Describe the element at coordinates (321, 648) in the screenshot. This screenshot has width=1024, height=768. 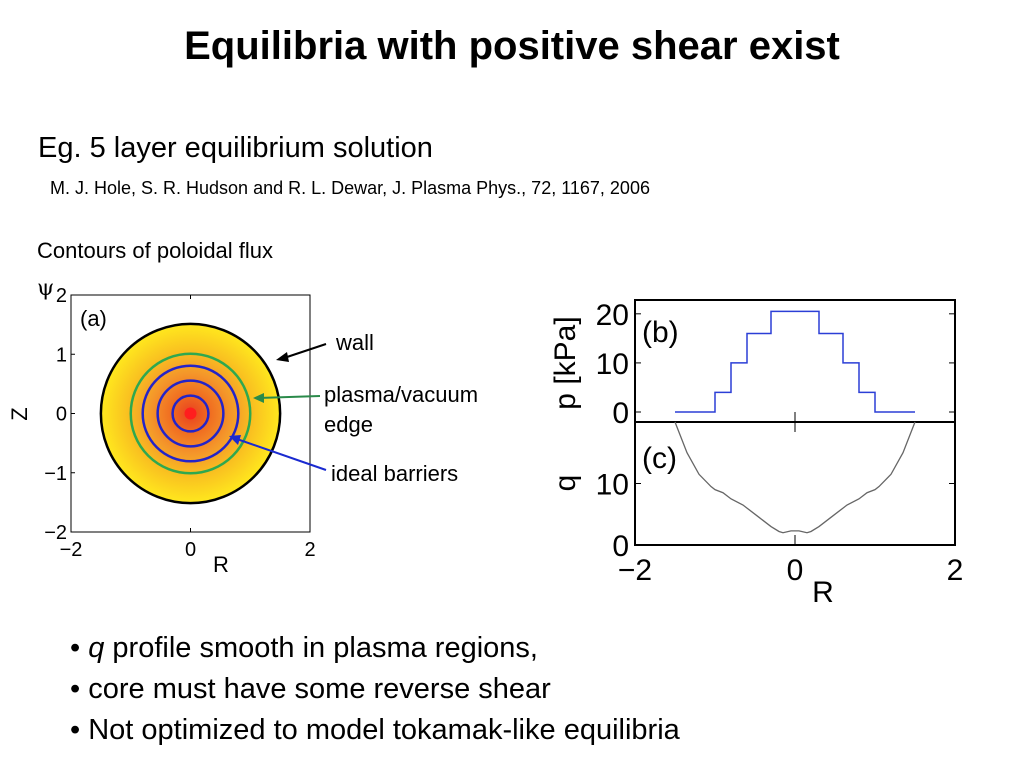
I see `bullet-text: profile smooth in plasma regions,` at that location.